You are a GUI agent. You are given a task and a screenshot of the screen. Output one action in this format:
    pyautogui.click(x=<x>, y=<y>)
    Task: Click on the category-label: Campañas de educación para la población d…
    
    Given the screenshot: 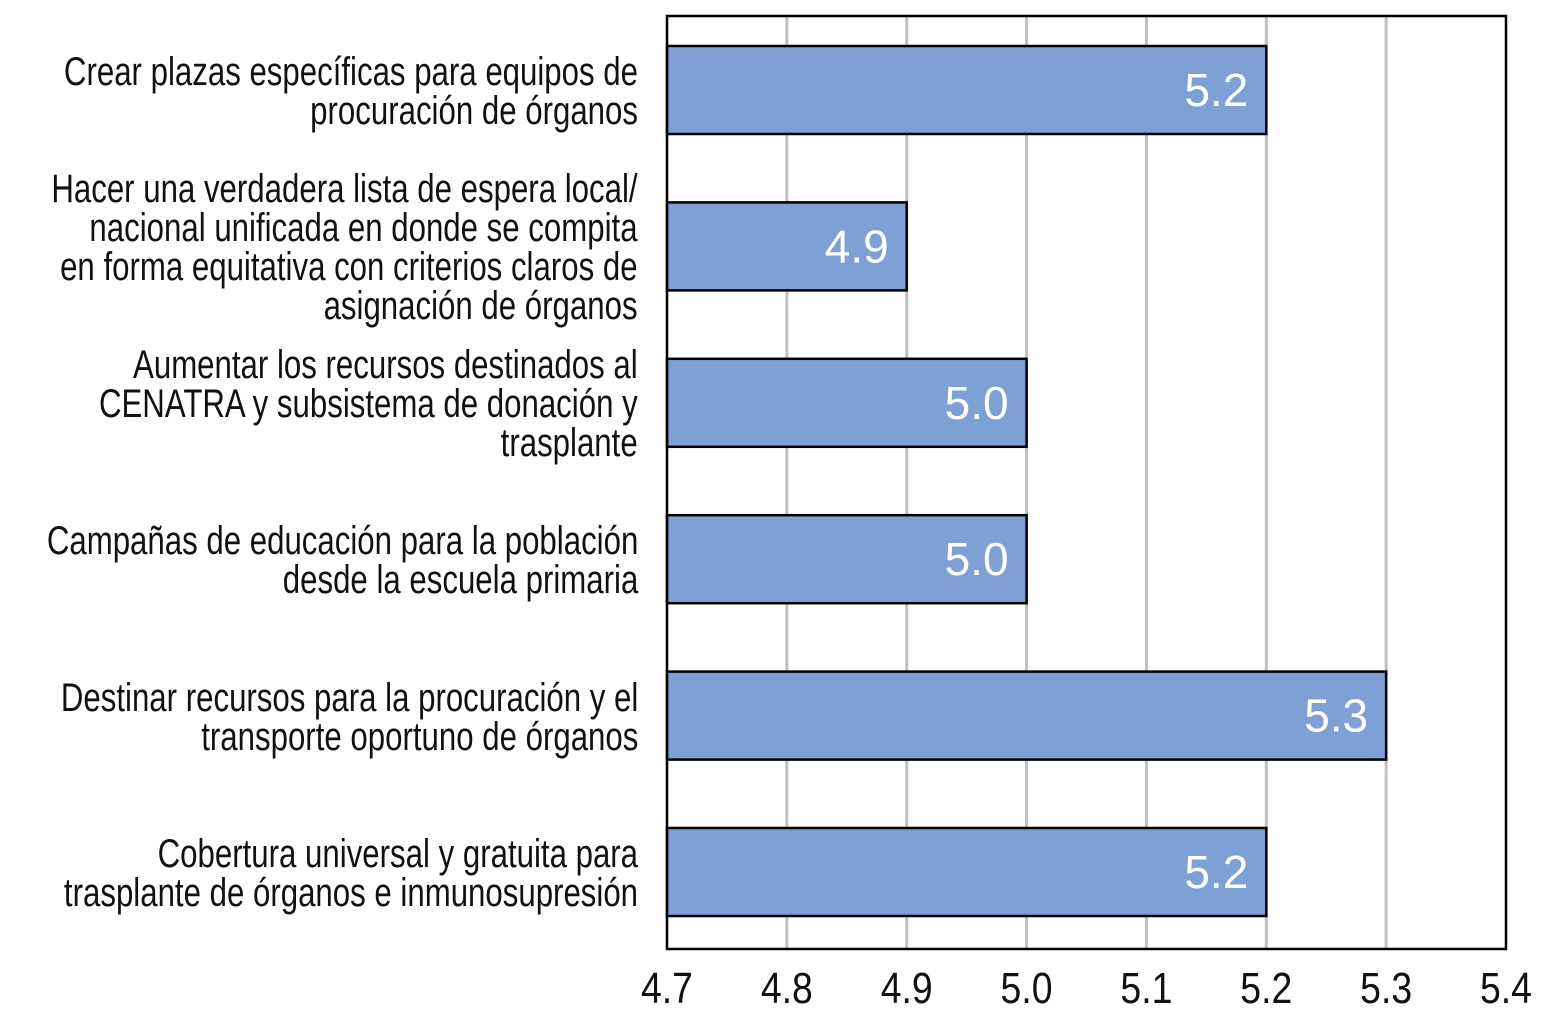 What is the action you would take?
    pyautogui.click(x=319, y=561)
    